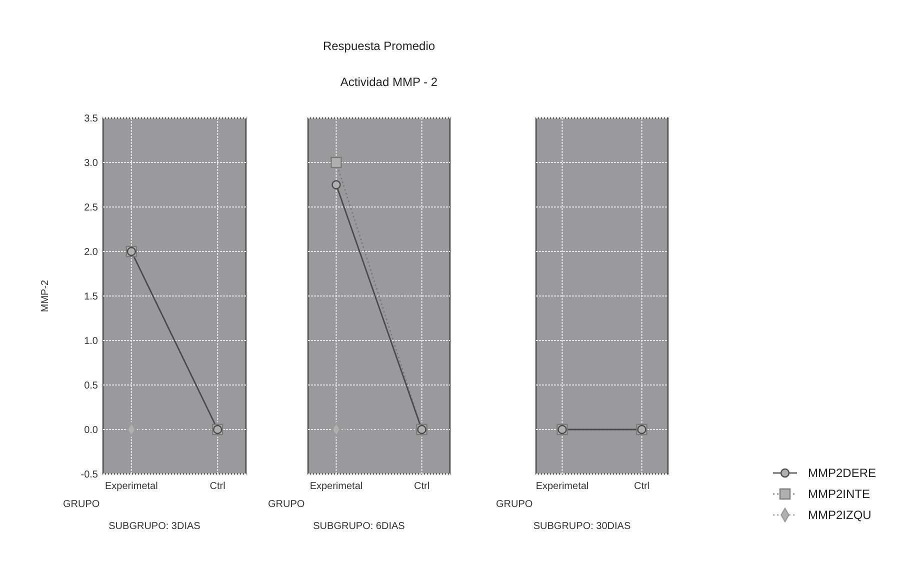 The width and height of the screenshot is (905, 574). What do you see at coordinates (842, 473) in the screenshot?
I see `legend-label: MMP2DERE` at bounding box center [842, 473].